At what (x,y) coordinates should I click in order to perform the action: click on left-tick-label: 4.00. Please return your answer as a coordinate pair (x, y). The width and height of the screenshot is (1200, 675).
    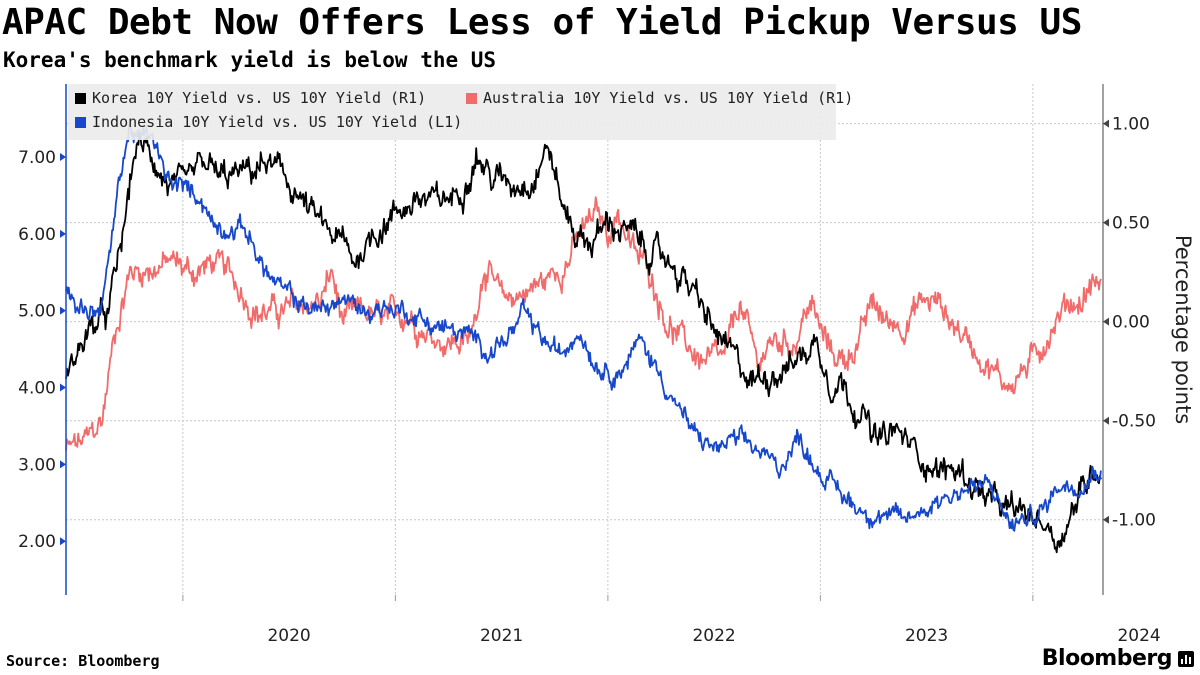
    Looking at the image, I should click on (37, 389).